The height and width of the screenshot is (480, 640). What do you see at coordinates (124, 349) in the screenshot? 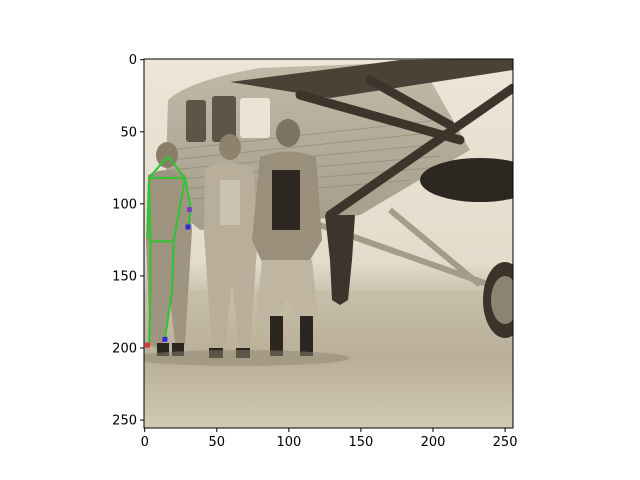
I see `y-tick-label: 200` at bounding box center [124, 349].